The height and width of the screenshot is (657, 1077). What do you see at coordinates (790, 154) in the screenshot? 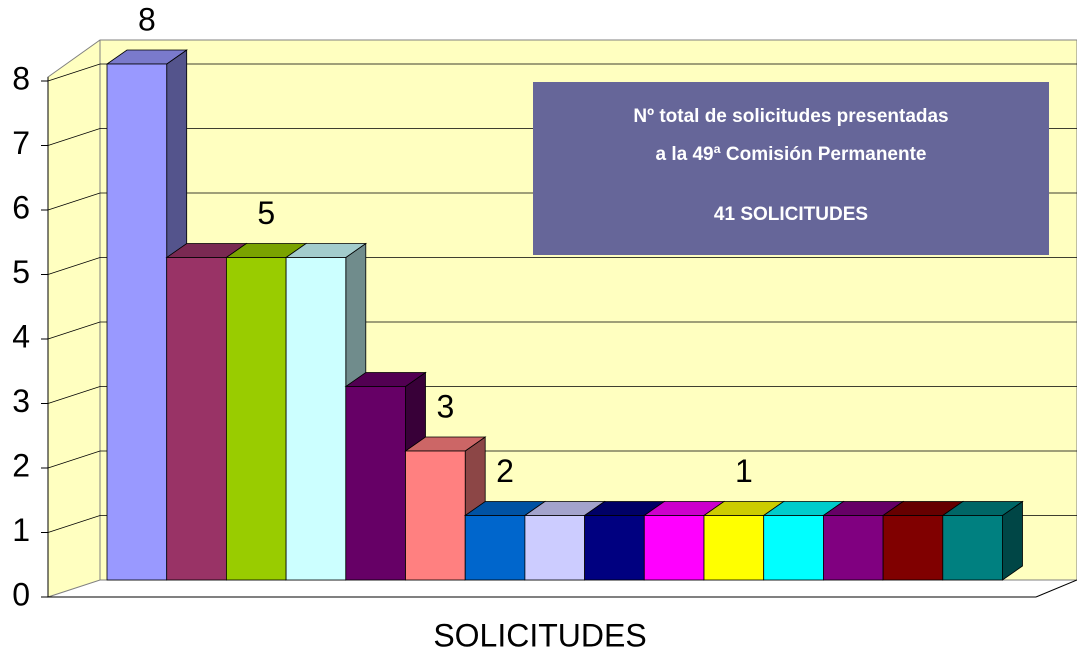
I see `annotation-text: a la 49ª Comisión Permanente` at bounding box center [790, 154].